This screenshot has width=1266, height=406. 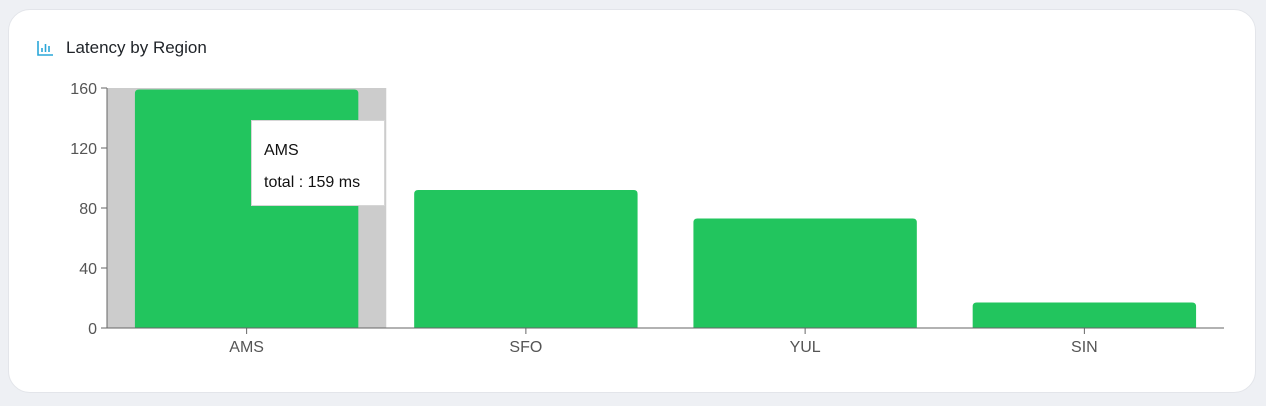 What do you see at coordinates (88, 209) in the screenshot?
I see `y-tick-label: 80` at bounding box center [88, 209].